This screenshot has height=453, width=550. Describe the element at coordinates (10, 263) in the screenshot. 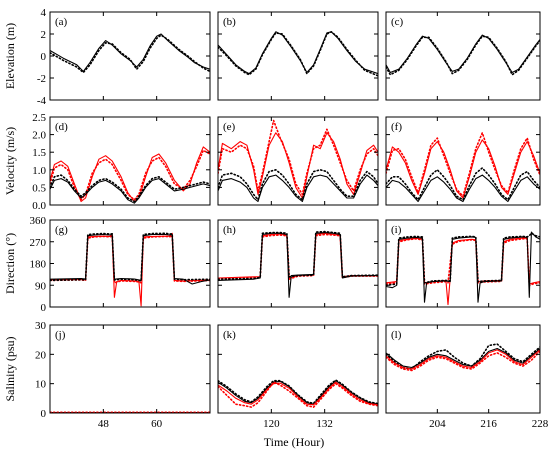

I see `y-axis-label: Direction (°)` at that location.